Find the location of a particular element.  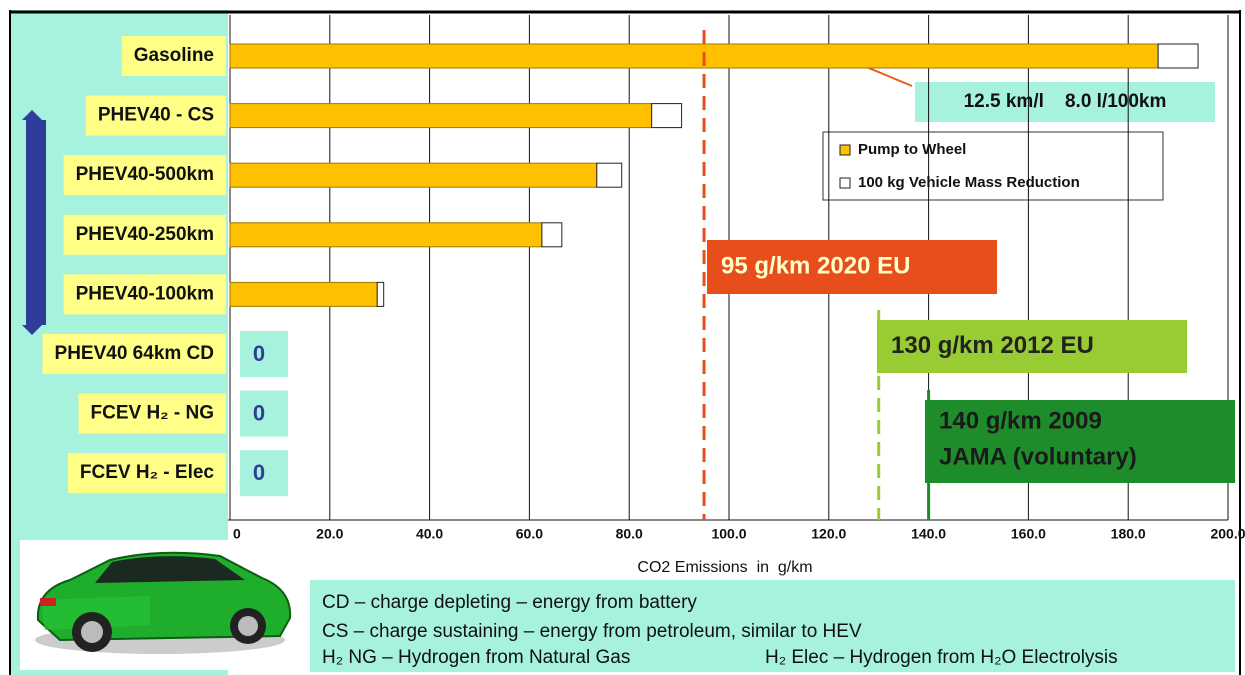

reference-label: 140 g/km 2009 is located at coordinates (1020, 420).